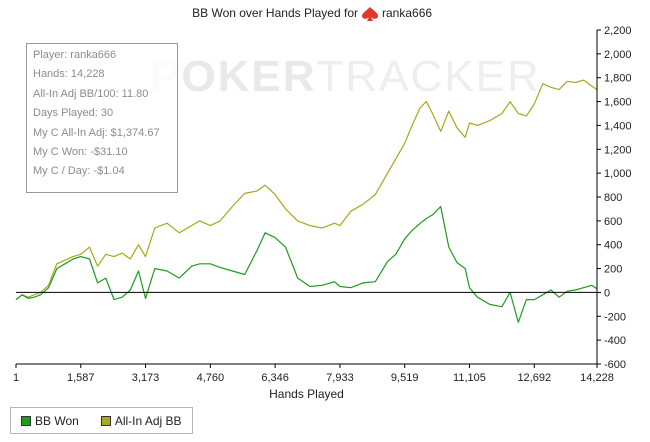  What do you see at coordinates (96, 132) in the screenshot?
I see `stat-my-c-all-in-adj: My C All-In Adj: $1,374.67` at bounding box center [96, 132].